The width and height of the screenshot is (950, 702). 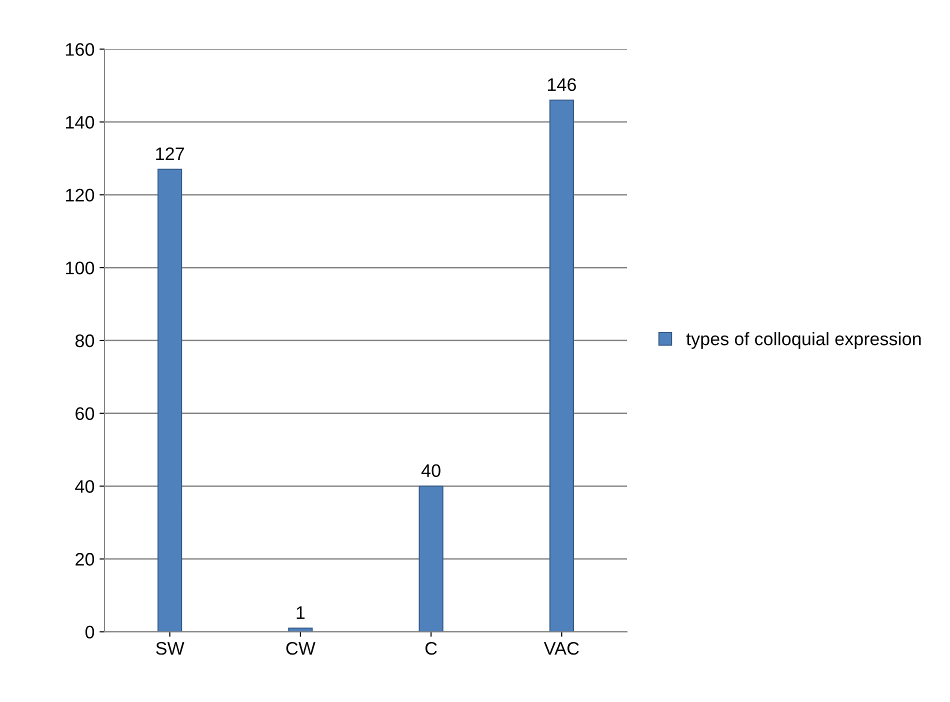 What do you see at coordinates (561, 648) in the screenshot?
I see `x-tick-label: VAC` at bounding box center [561, 648].